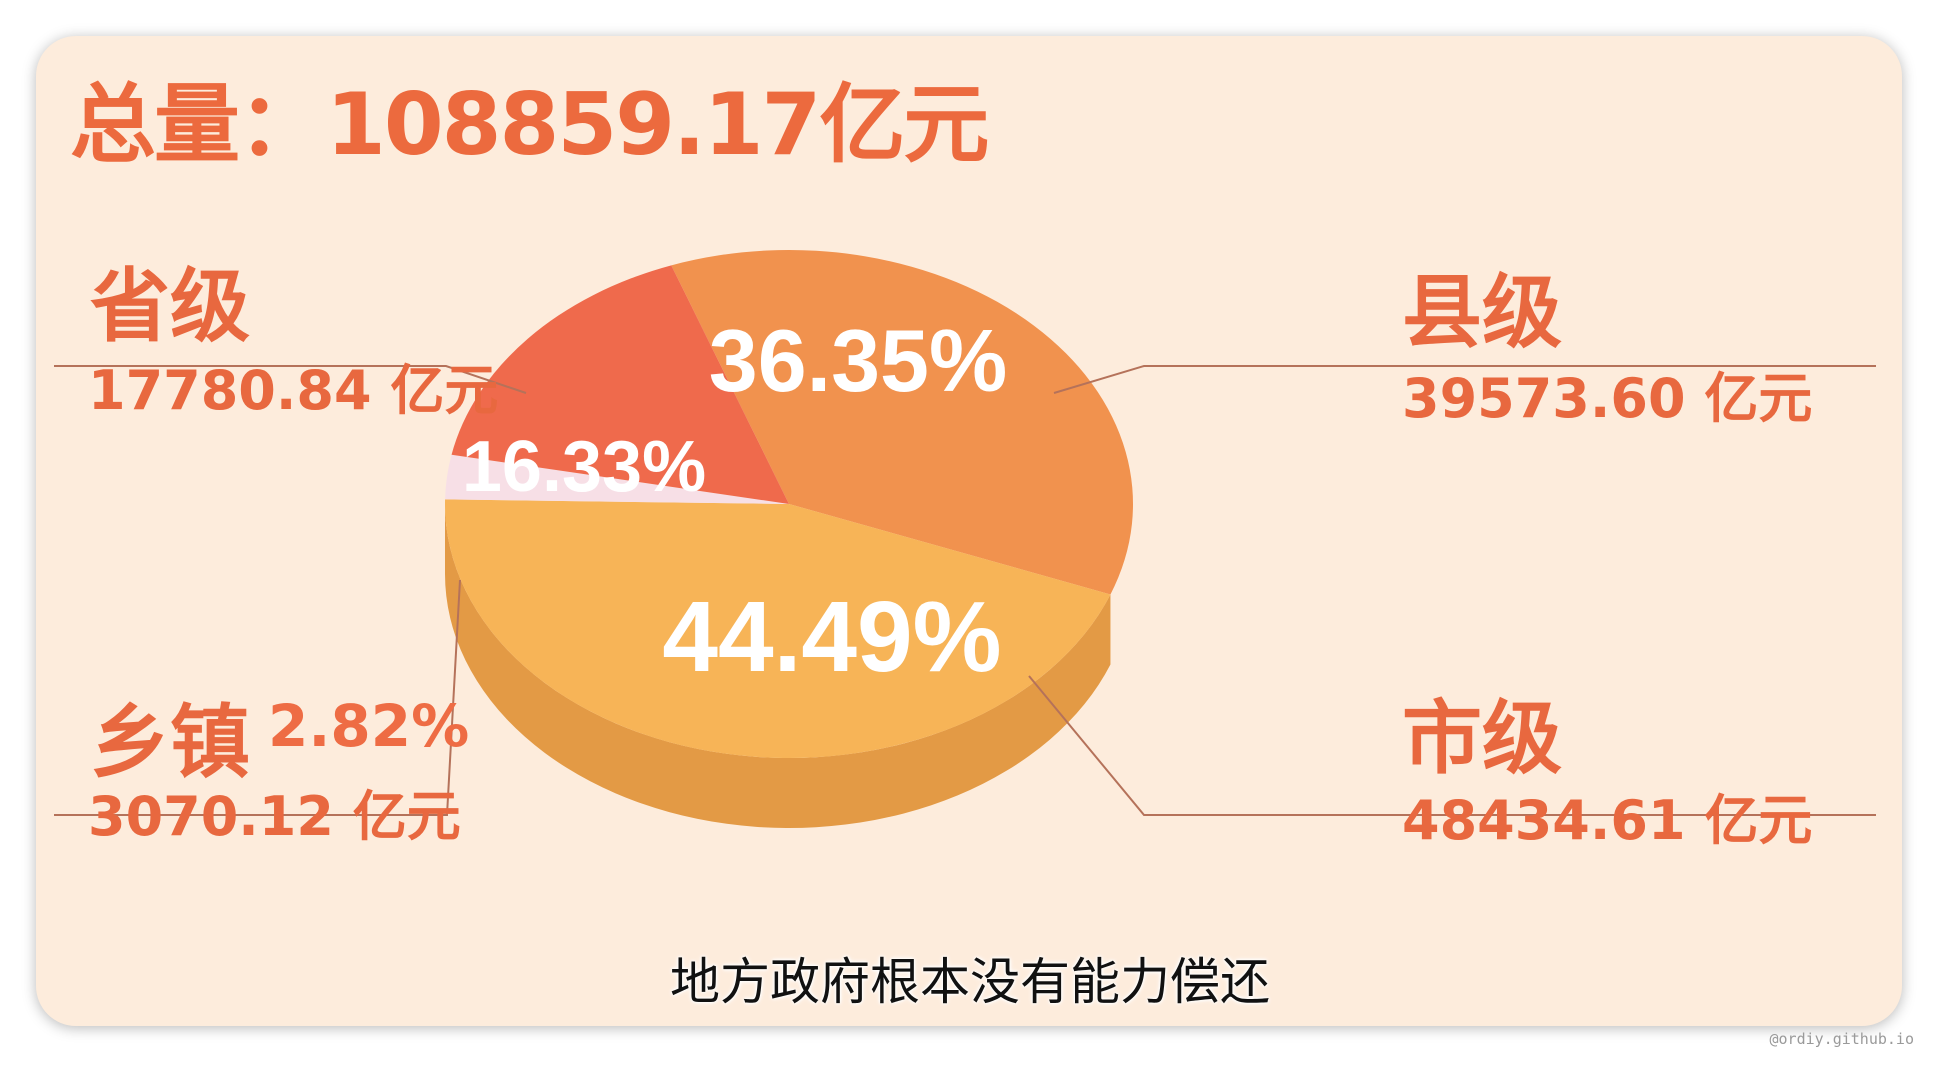  I want to click on leader-line-county, so click(1464, 379).